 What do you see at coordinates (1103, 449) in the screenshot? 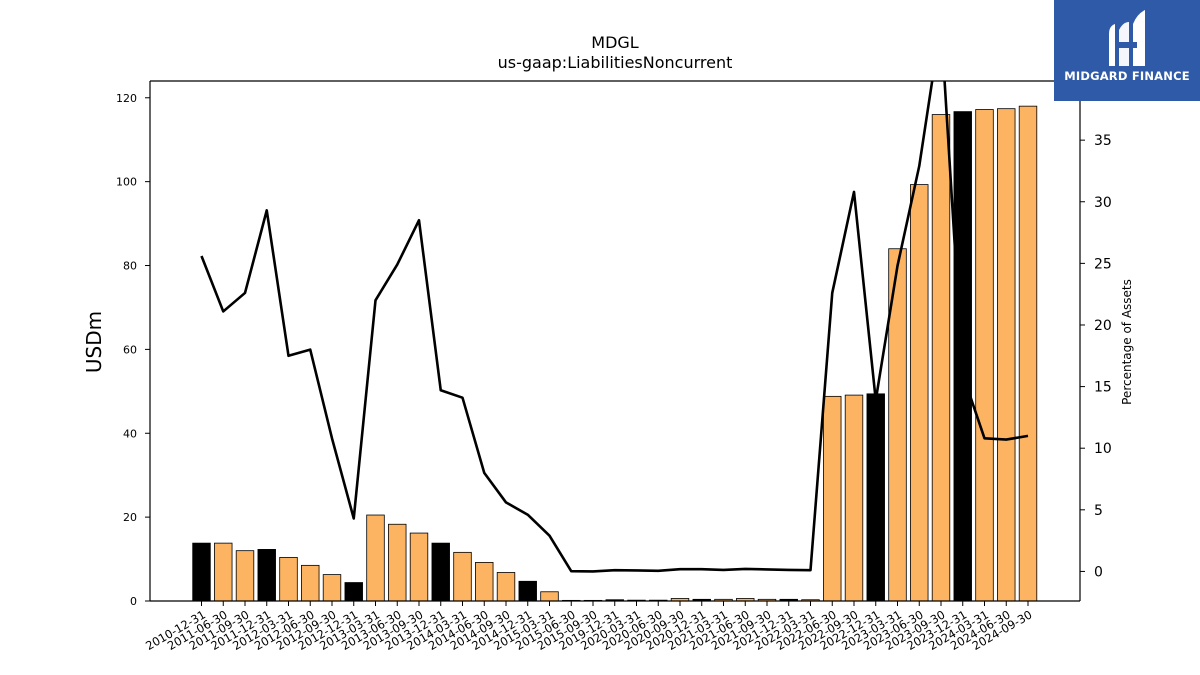
I see `y2-tick-label: 10` at bounding box center [1103, 449].